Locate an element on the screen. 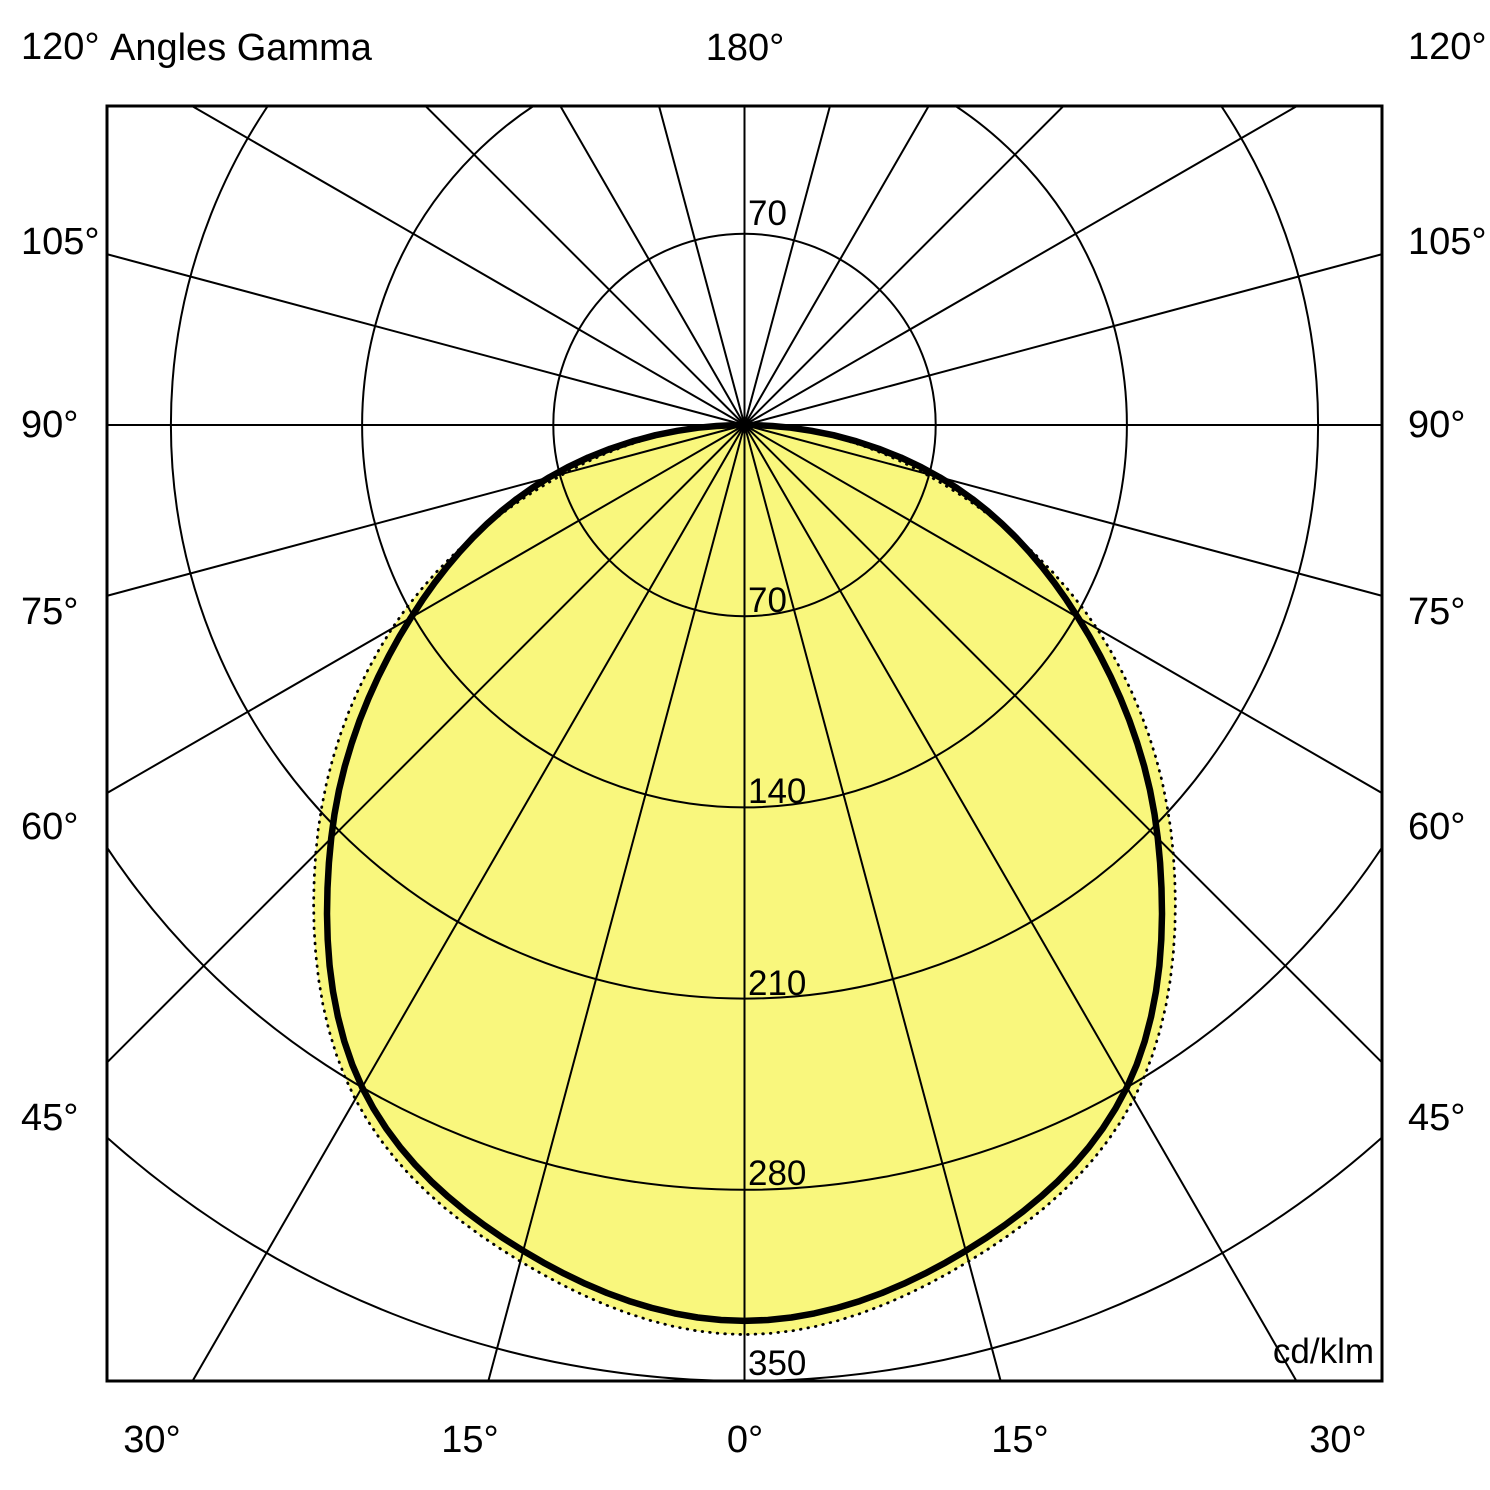  chart-title: Angles Gamma is located at coordinates (241, 48).